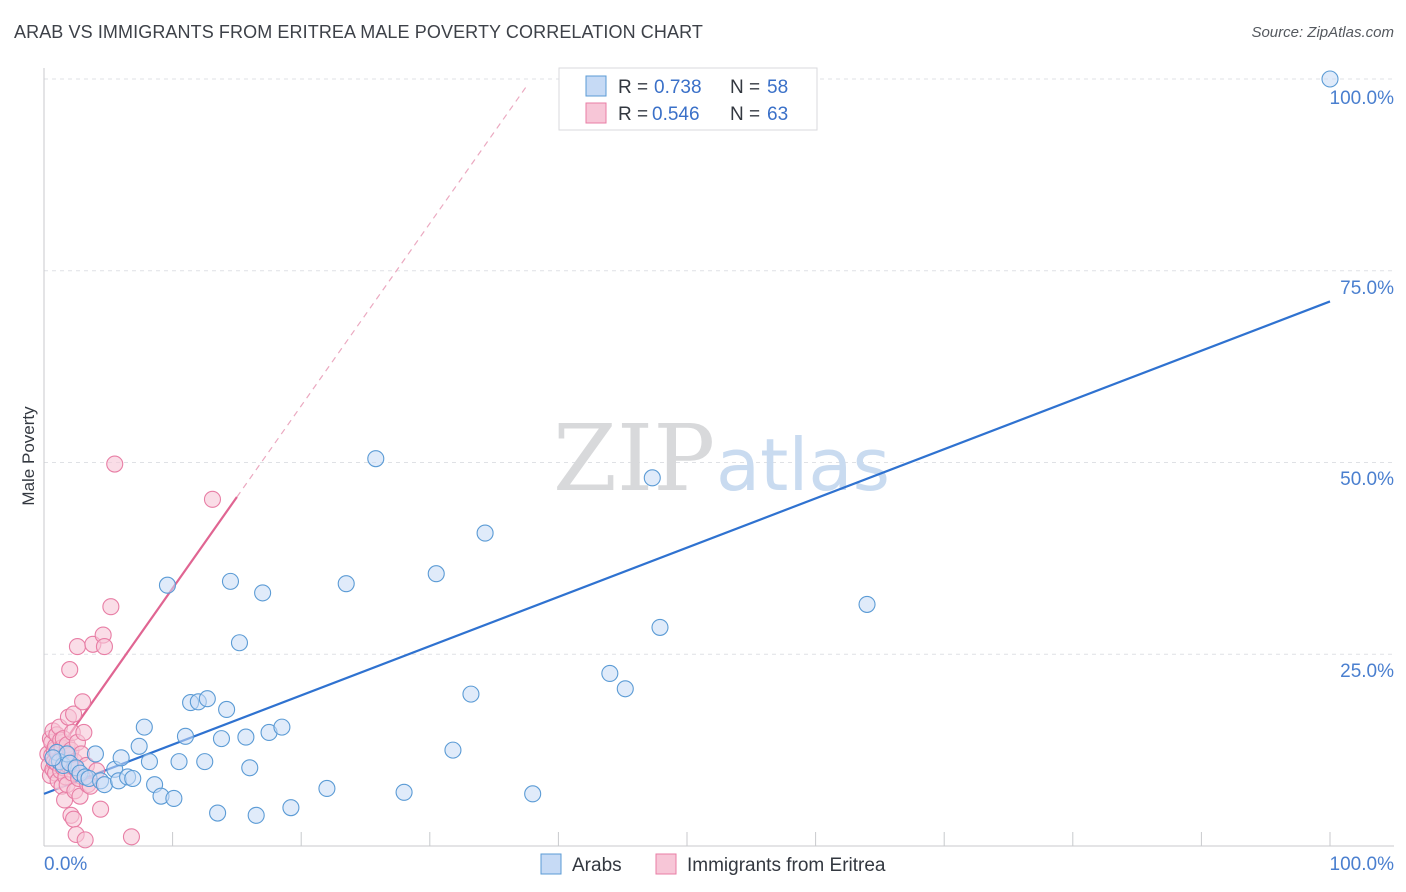 Image resolution: width=1406 pixels, height=892 pixels. I want to click on x-tick-label-max: 100.0%, so click(1362, 864).